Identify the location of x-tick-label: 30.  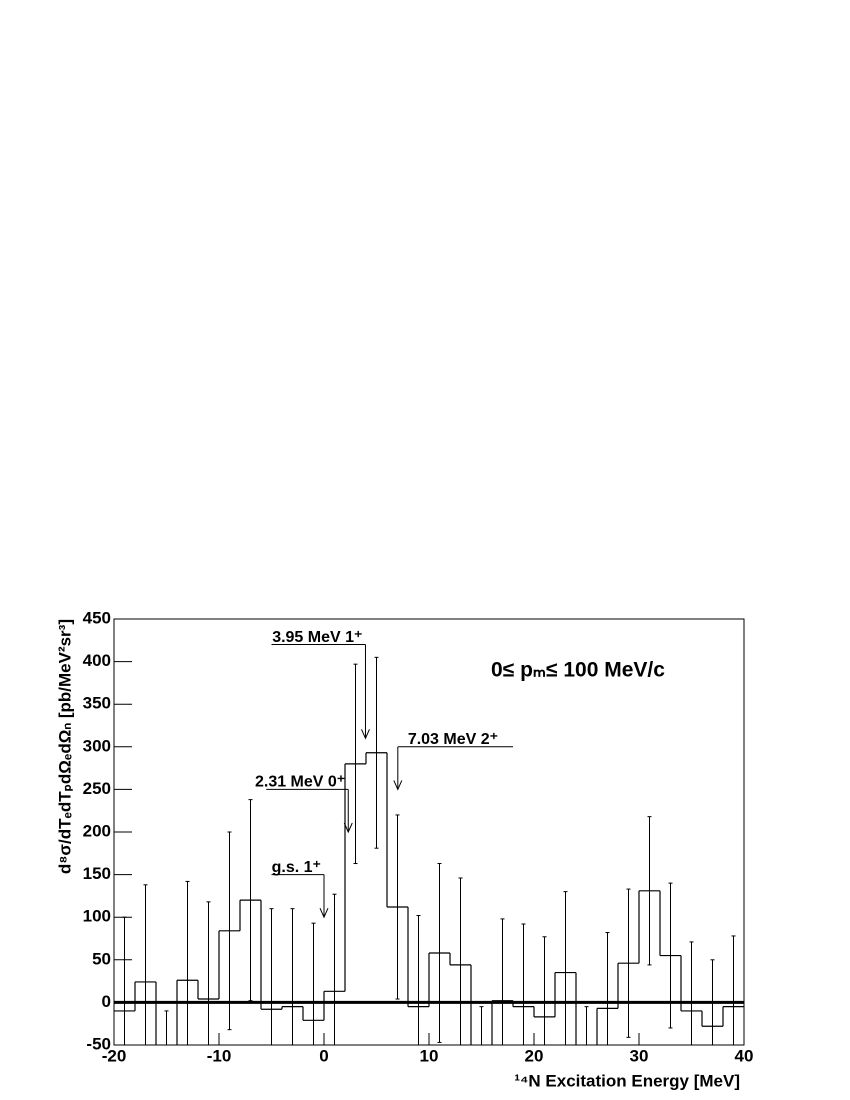
(639, 1055).